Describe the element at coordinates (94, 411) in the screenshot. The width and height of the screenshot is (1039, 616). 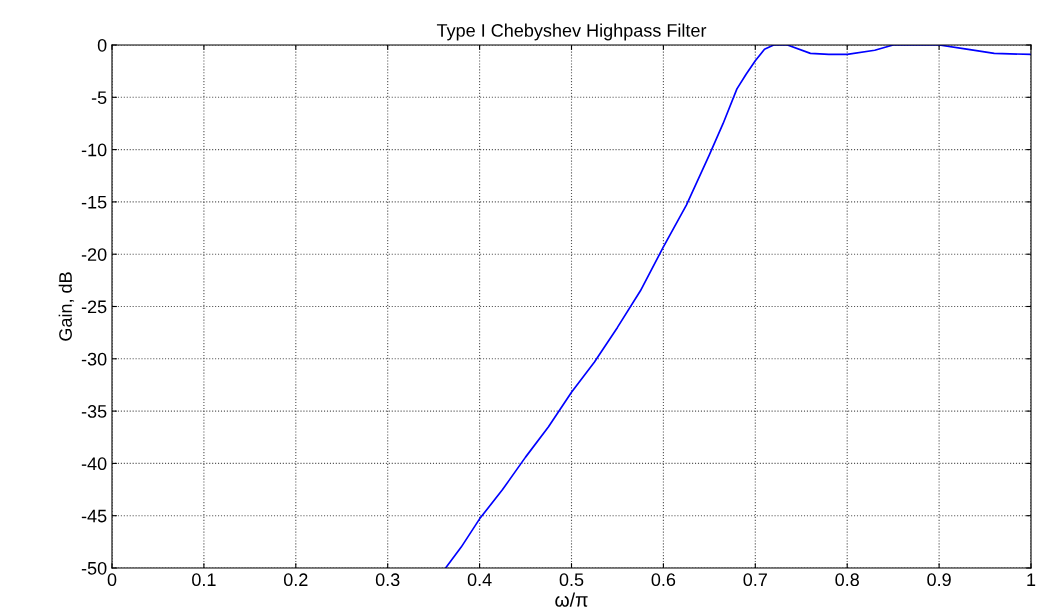
I see `y-tick-label: -35` at that location.